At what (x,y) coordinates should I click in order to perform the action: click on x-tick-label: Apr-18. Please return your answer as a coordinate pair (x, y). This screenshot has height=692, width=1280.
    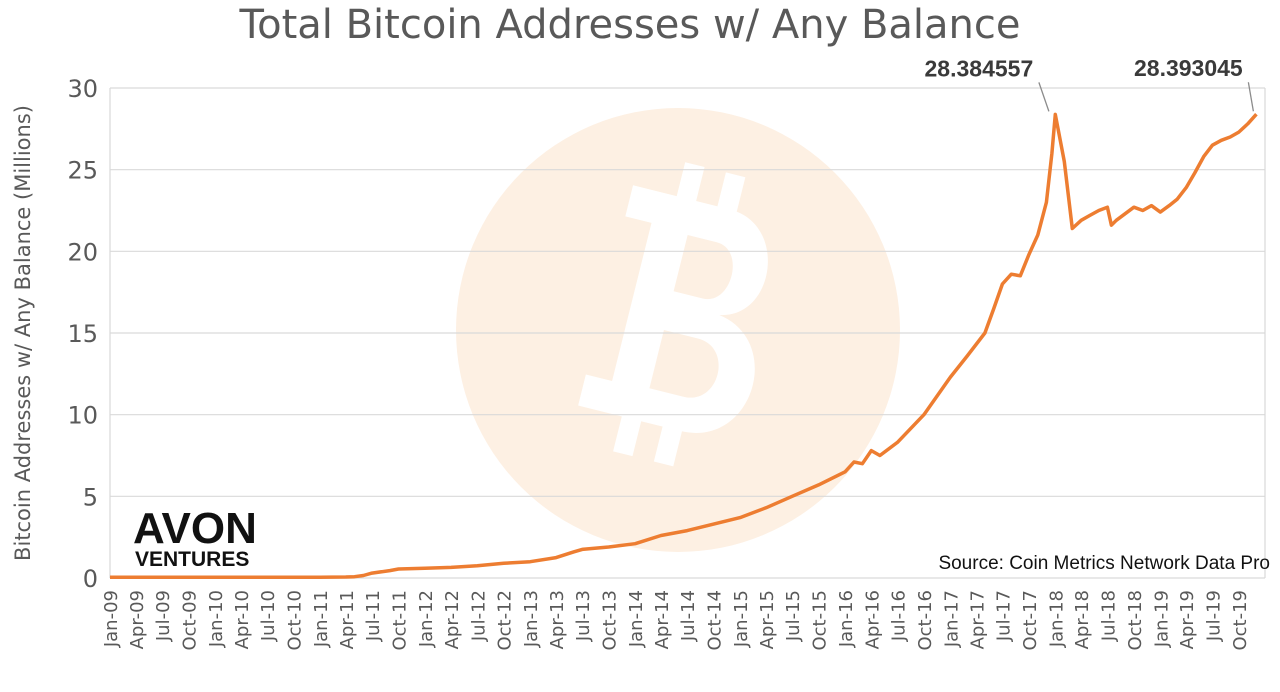
    Looking at the image, I should click on (1082, 619).